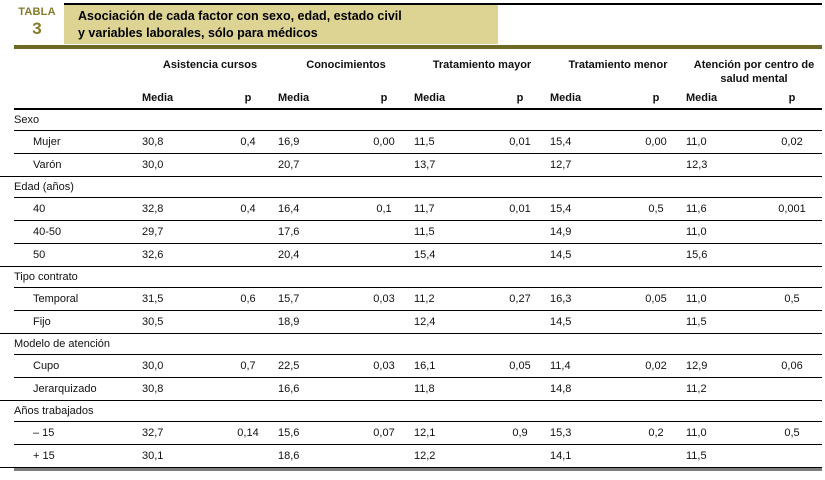 This screenshot has width=825, height=480. Describe the element at coordinates (425, 165) in the screenshot. I see `media-value-cell: 13,7` at that location.